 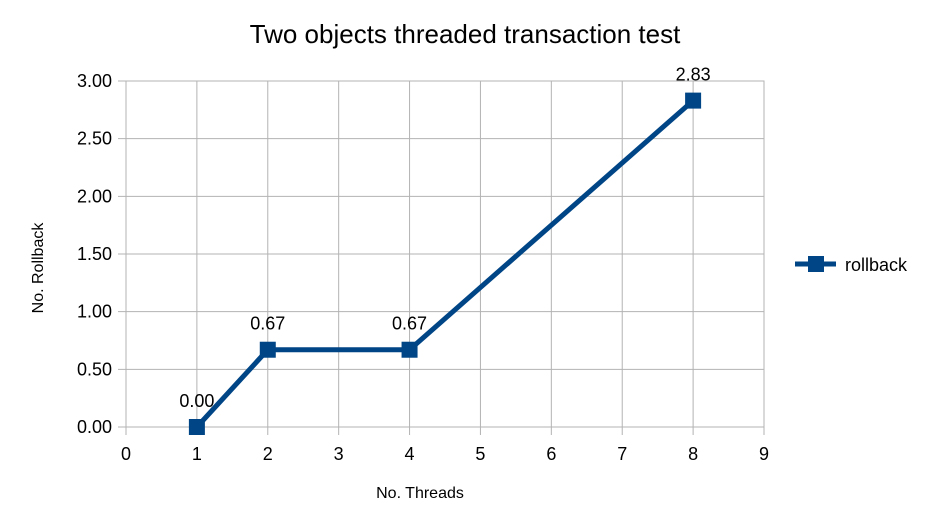 I want to click on x-tick-label: 2, so click(x=268, y=454).